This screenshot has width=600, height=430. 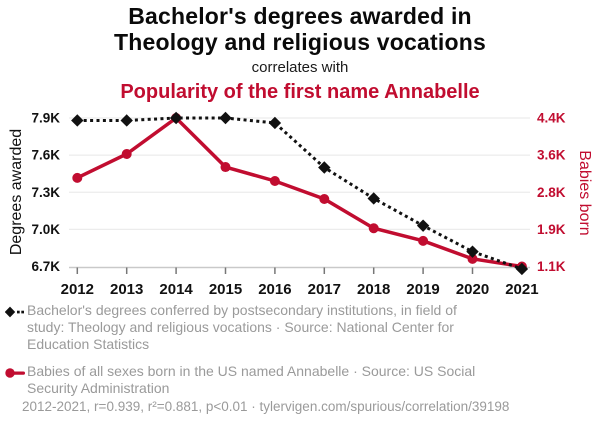 What do you see at coordinates (45, 155) in the screenshot?
I see `y-tick-label-left: 7.6K` at bounding box center [45, 155].